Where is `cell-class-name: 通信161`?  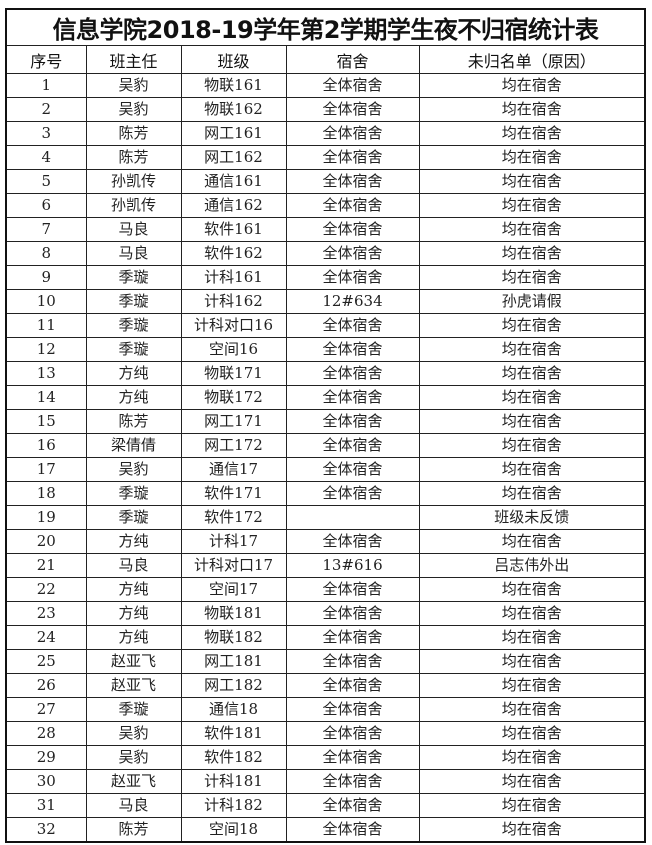 cell-class-name: 通信161 is located at coordinates (233, 181).